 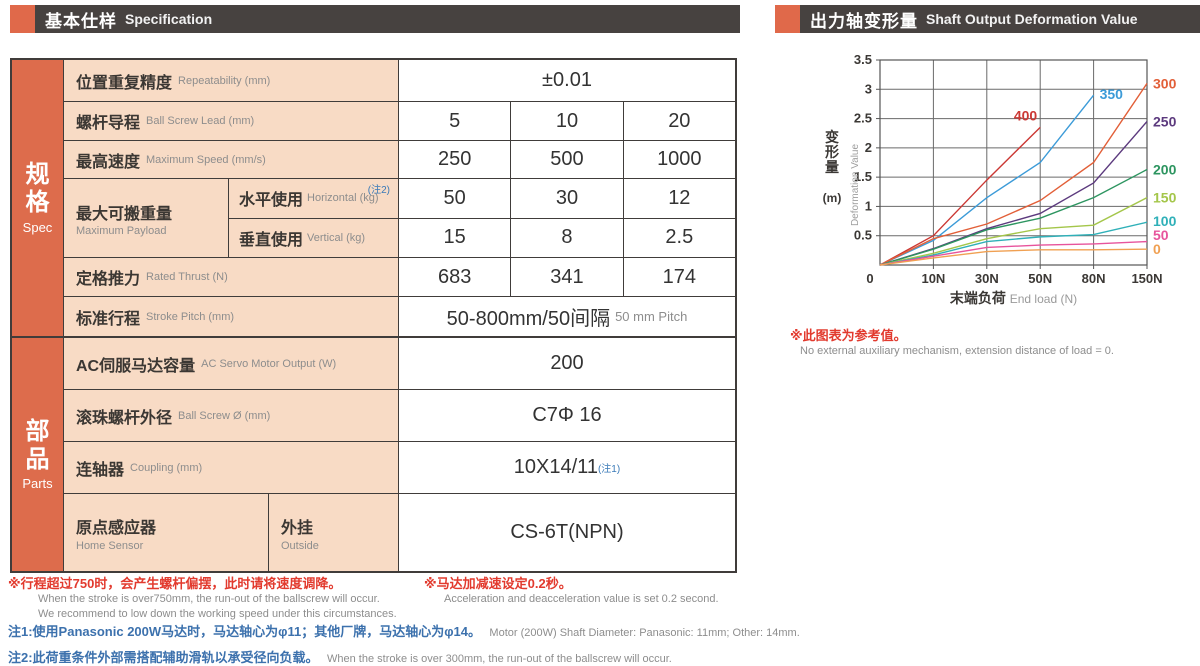 I want to click on table-row-speed: 最高速度 Maximum Speed (mm/s) 250 500 1000, so click(x=399, y=160).